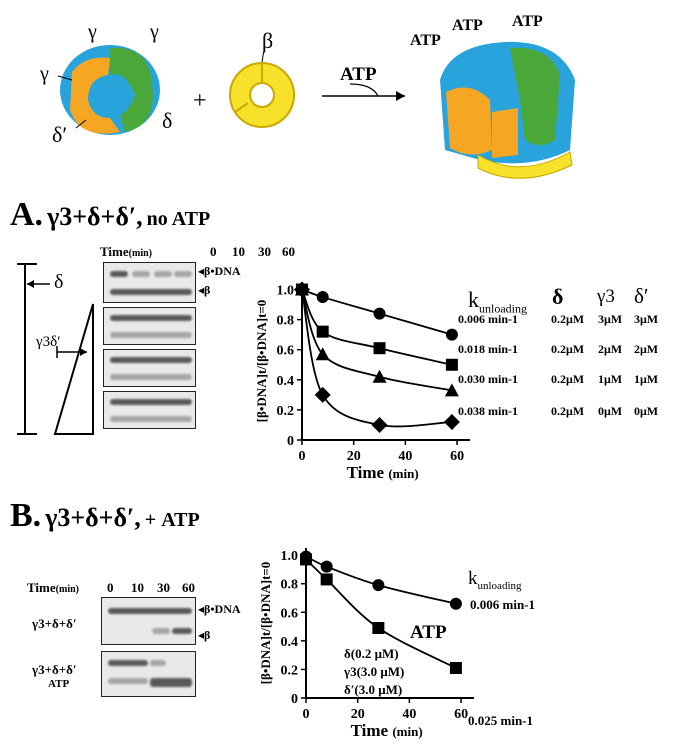 The image size is (677, 749). I want to click on panel-b-k-header: kunloading, so click(495, 580).